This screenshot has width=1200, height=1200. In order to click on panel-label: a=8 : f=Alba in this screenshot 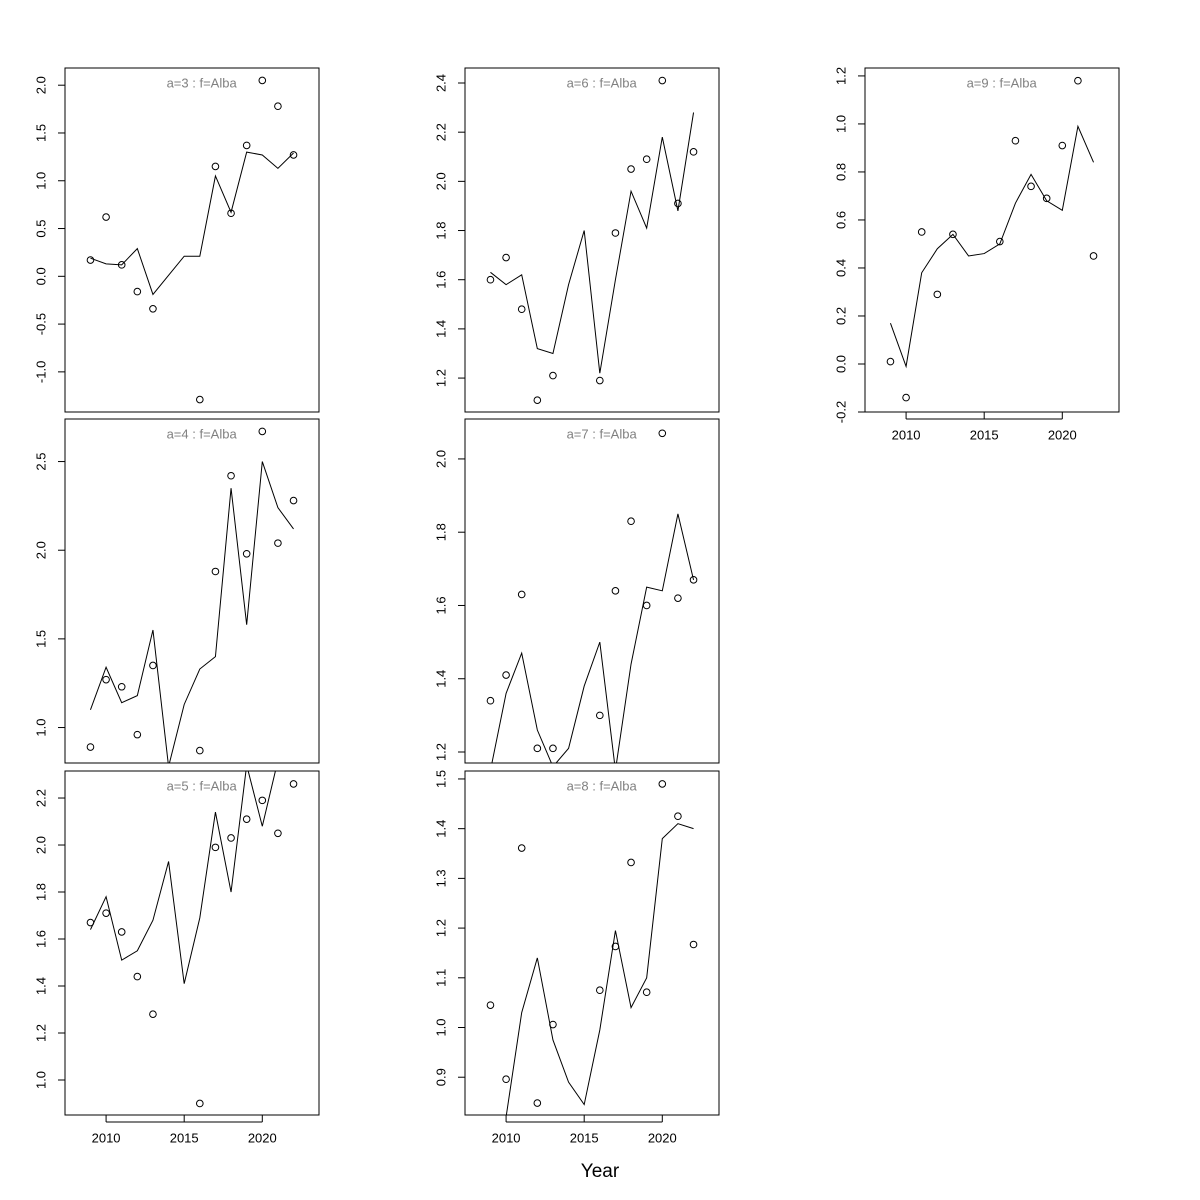, I will do `click(602, 785)`.